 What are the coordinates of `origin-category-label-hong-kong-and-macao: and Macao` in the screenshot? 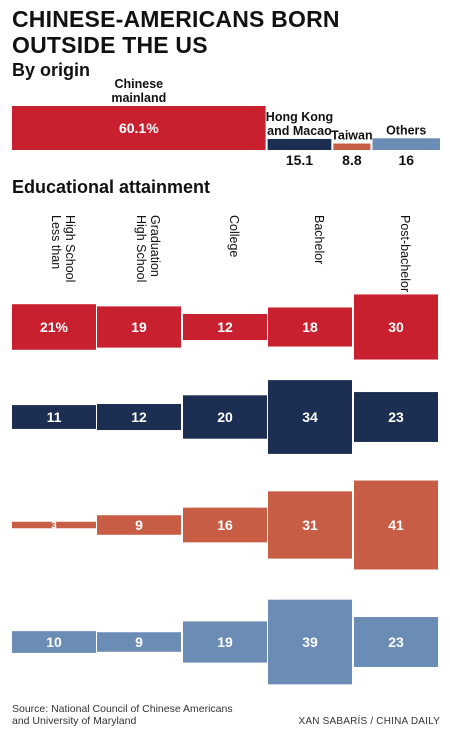 It's located at (299, 131).